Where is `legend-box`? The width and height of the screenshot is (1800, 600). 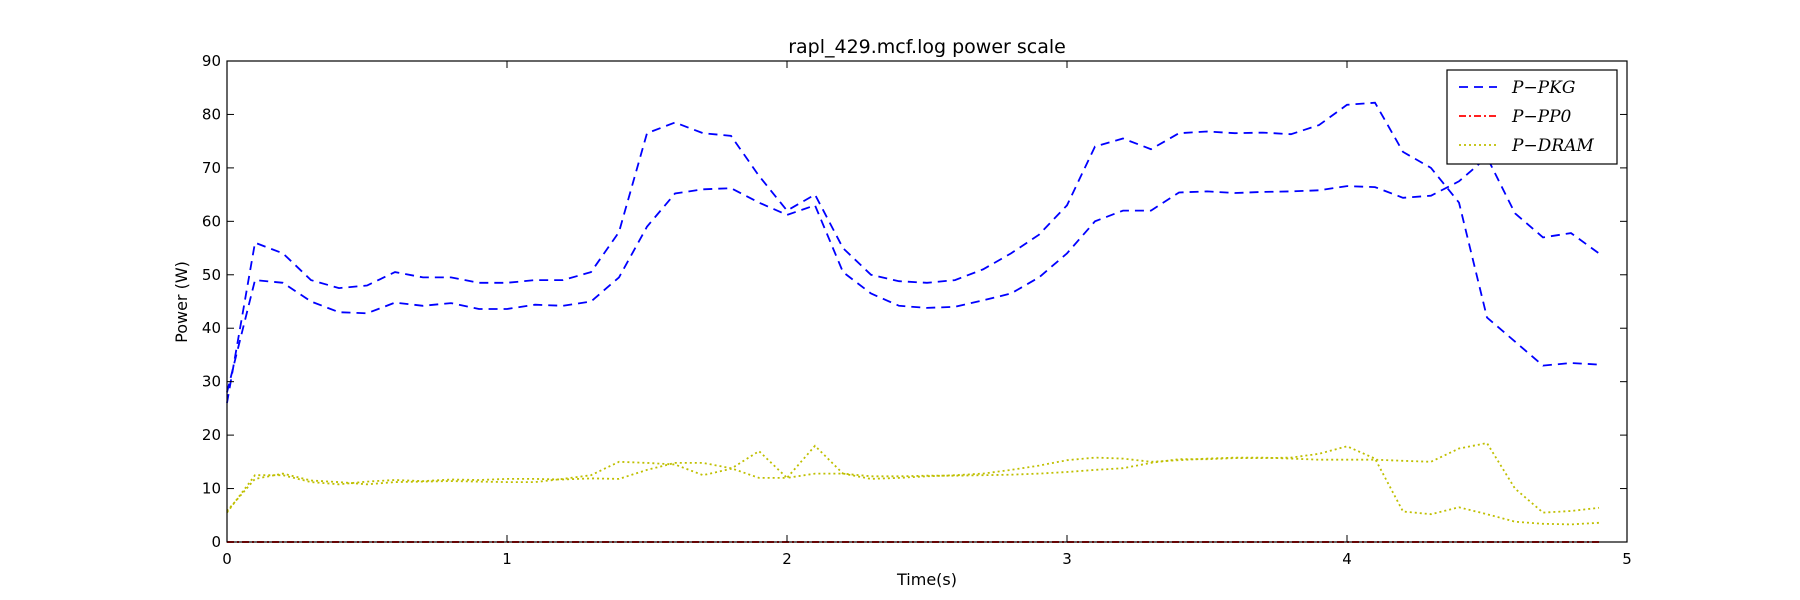
legend-box is located at coordinates (1532, 117).